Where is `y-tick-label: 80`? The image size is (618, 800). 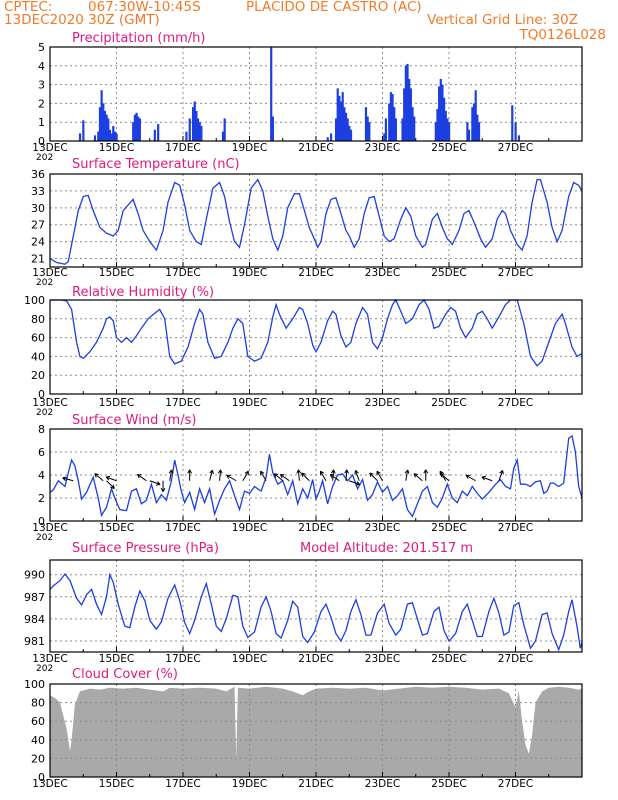 y-tick-label: 80 is located at coordinates (38, 319).